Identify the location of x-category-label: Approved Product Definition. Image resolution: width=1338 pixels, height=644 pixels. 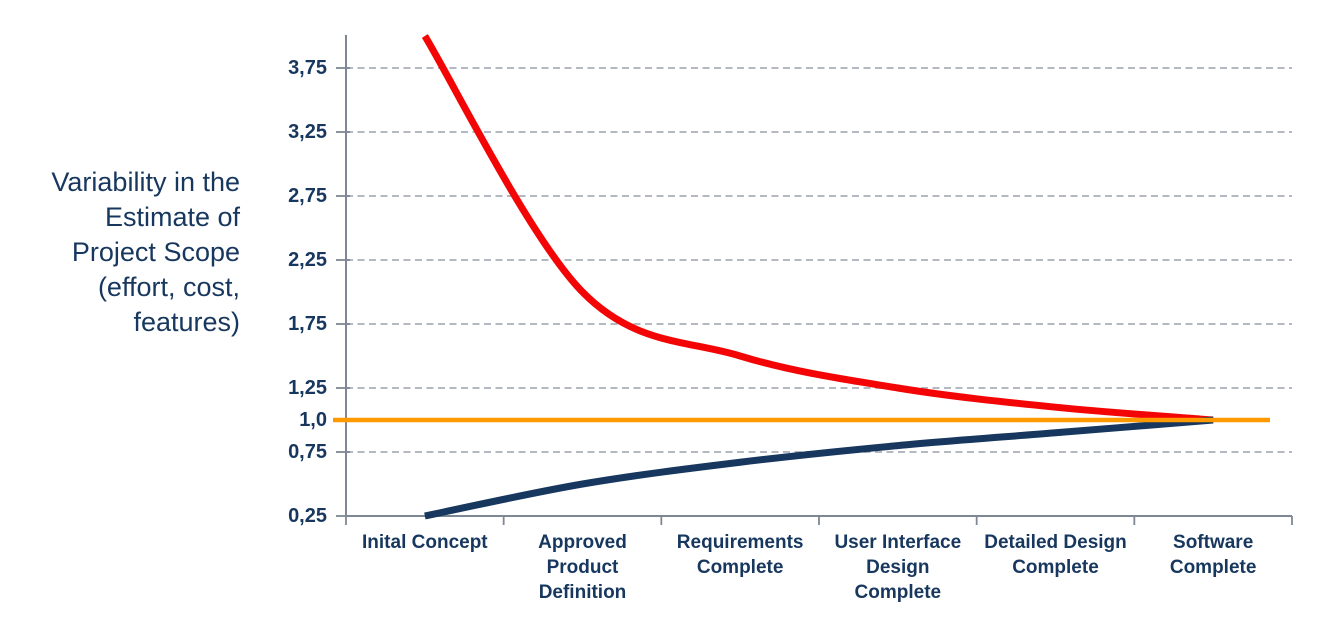
(582, 567).